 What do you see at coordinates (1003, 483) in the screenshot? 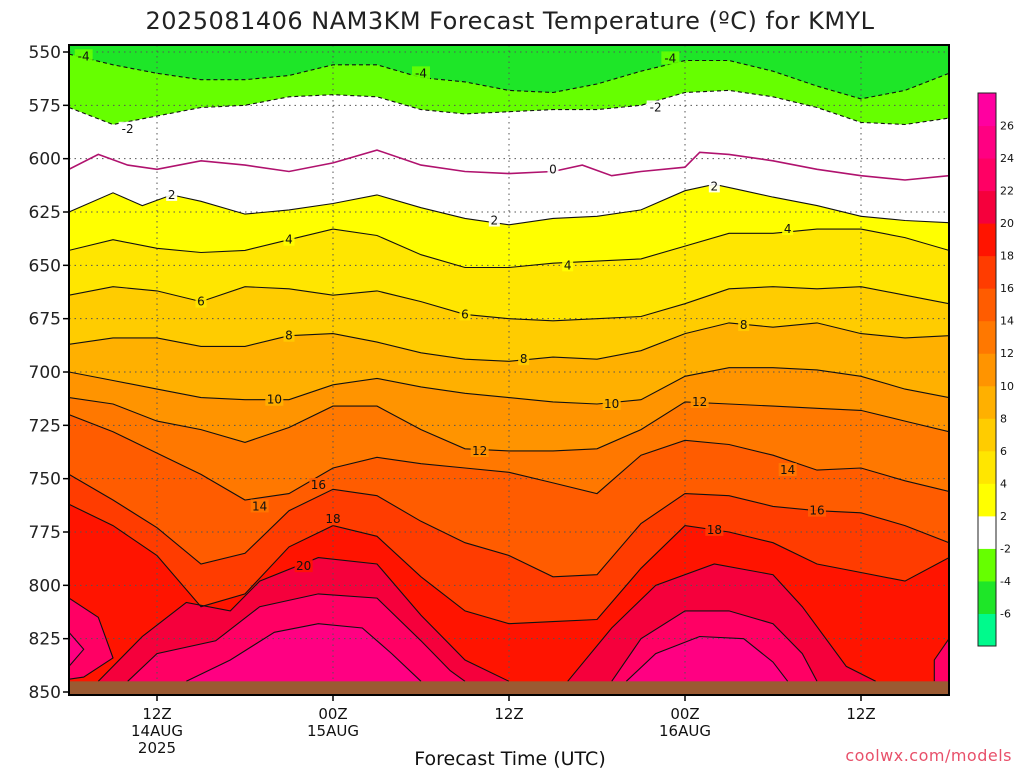
I see `colorbar-label-4: 4` at bounding box center [1003, 483].